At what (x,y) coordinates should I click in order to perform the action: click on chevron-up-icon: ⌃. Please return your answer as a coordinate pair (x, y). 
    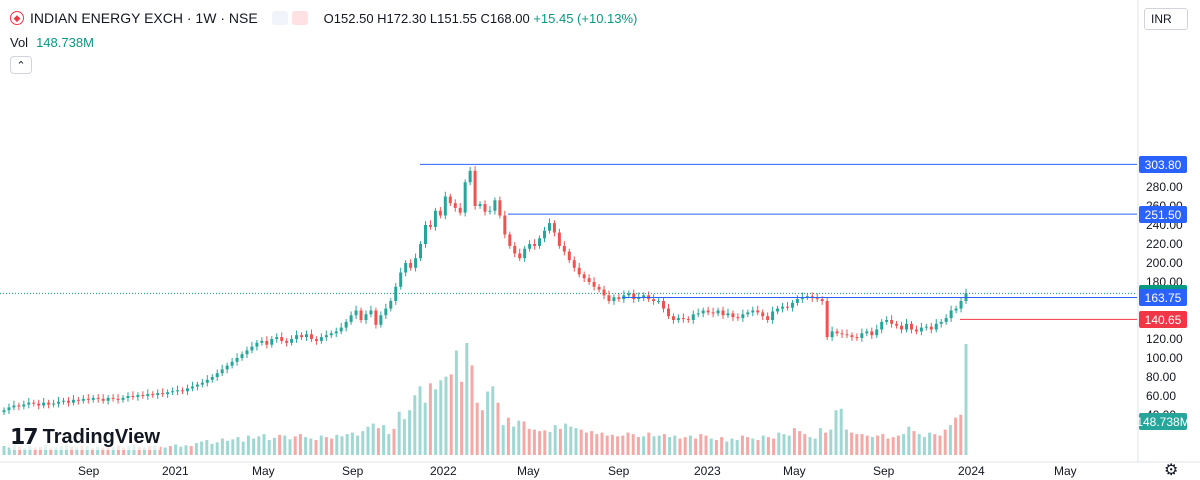
    Looking at the image, I should click on (21, 65).